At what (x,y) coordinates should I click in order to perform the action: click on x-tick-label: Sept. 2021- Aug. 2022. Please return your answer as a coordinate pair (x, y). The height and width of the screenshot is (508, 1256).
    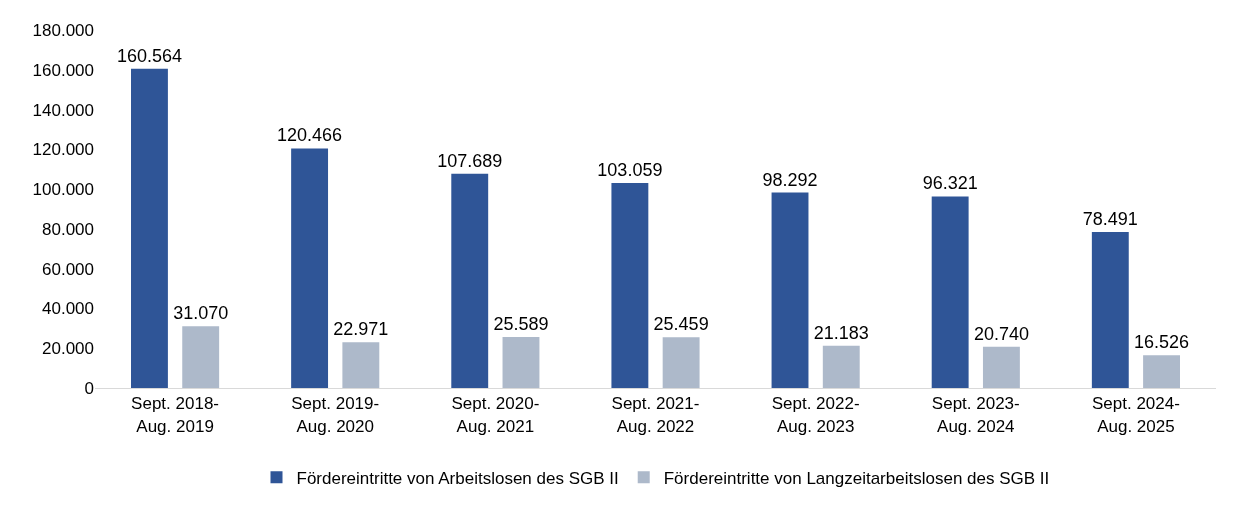
    Looking at the image, I should click on (655, 415).